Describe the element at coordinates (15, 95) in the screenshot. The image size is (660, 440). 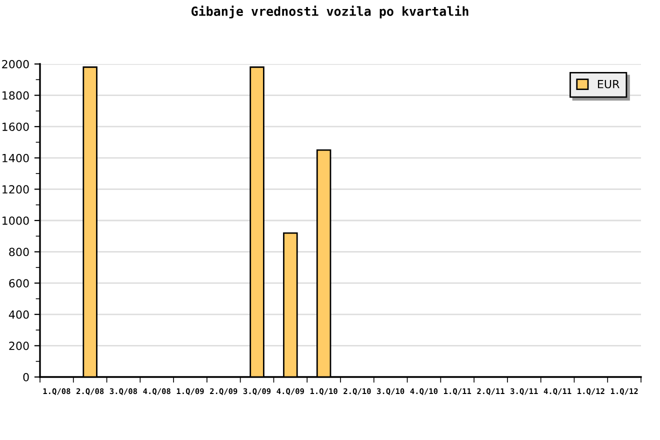
I see `y-tick-label: 1800` at that location.